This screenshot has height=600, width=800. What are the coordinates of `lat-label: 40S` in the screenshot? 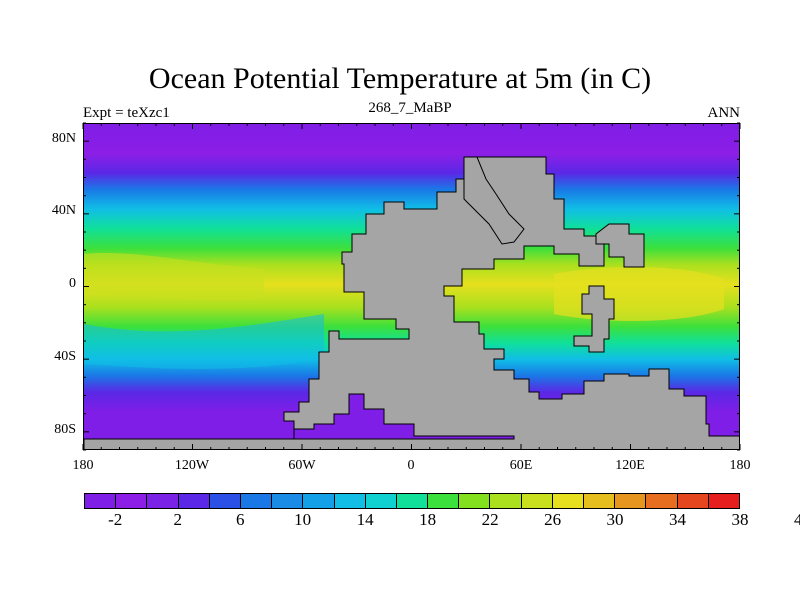 It's located at (65, 356).